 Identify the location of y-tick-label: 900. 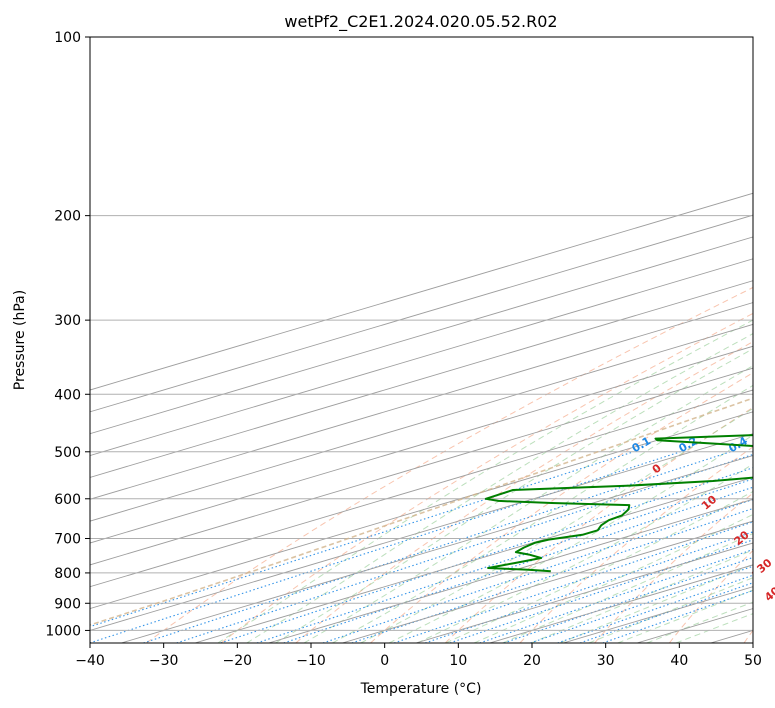
(67, 604).